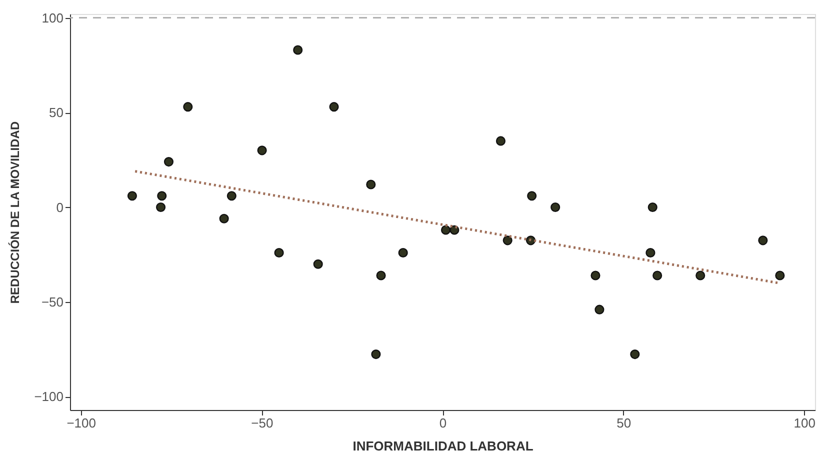 This screenshot has height=461, width=834. What do you see at coordinates (805, 423) in the screenshot?
I see `x-tick-label: 100` at bounding box center [805, 423].